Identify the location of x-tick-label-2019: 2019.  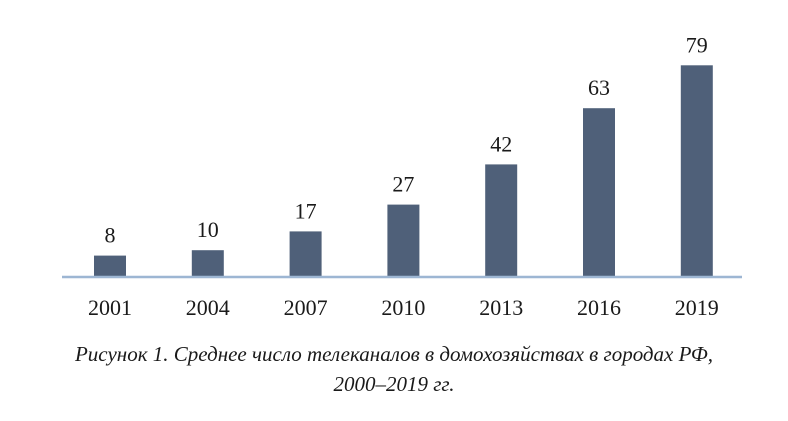
(697, 307).